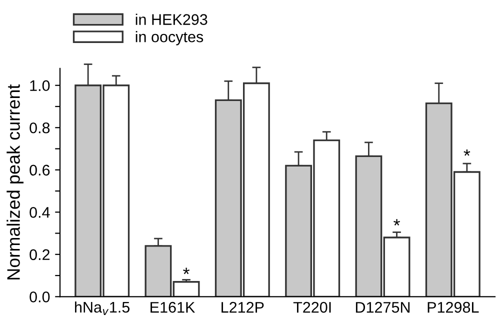  I want to click on y-tick-label: 0.0, so click(40, 297).